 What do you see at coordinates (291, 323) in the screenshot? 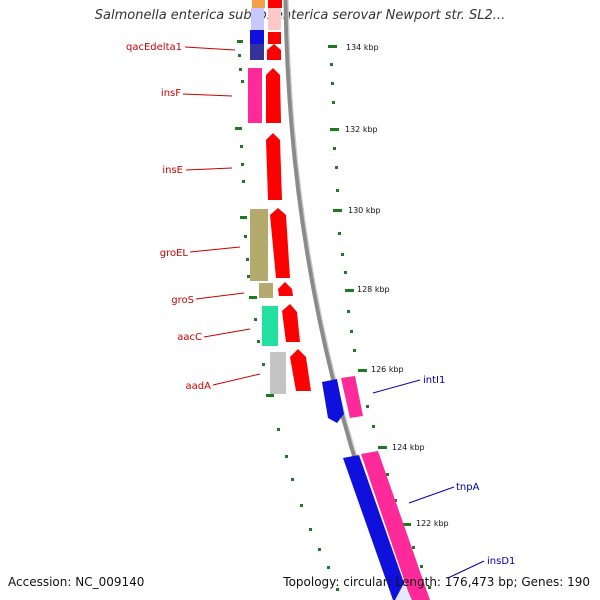
I see `cds-aacC` at bounding box center [291, 323].